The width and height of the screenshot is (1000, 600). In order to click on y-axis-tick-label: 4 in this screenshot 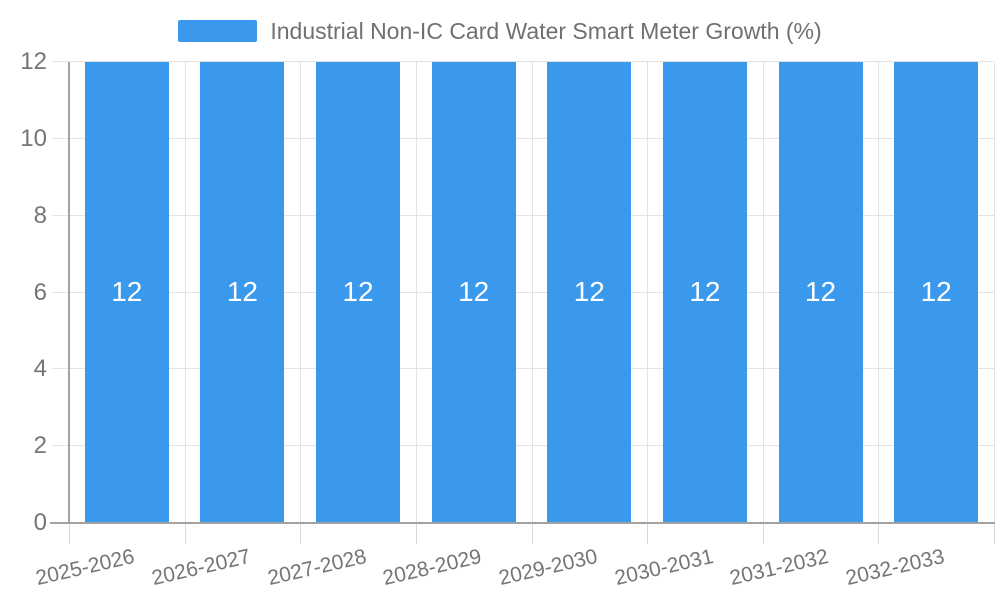, I will do `click(40, 369)`.